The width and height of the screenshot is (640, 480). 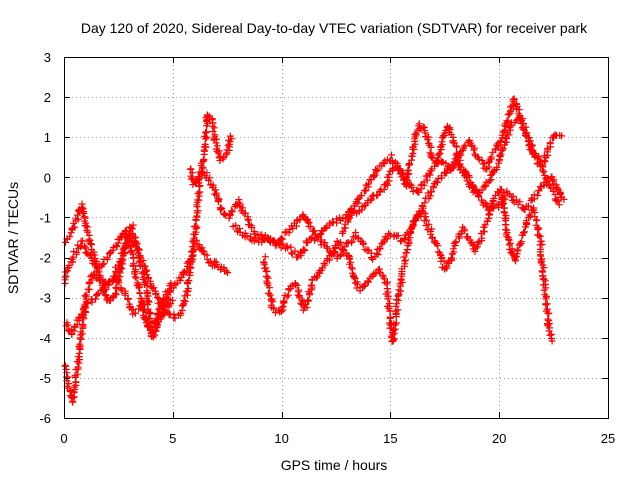 I want to click on y-tick-label: 3, so click(x=47, y=57).